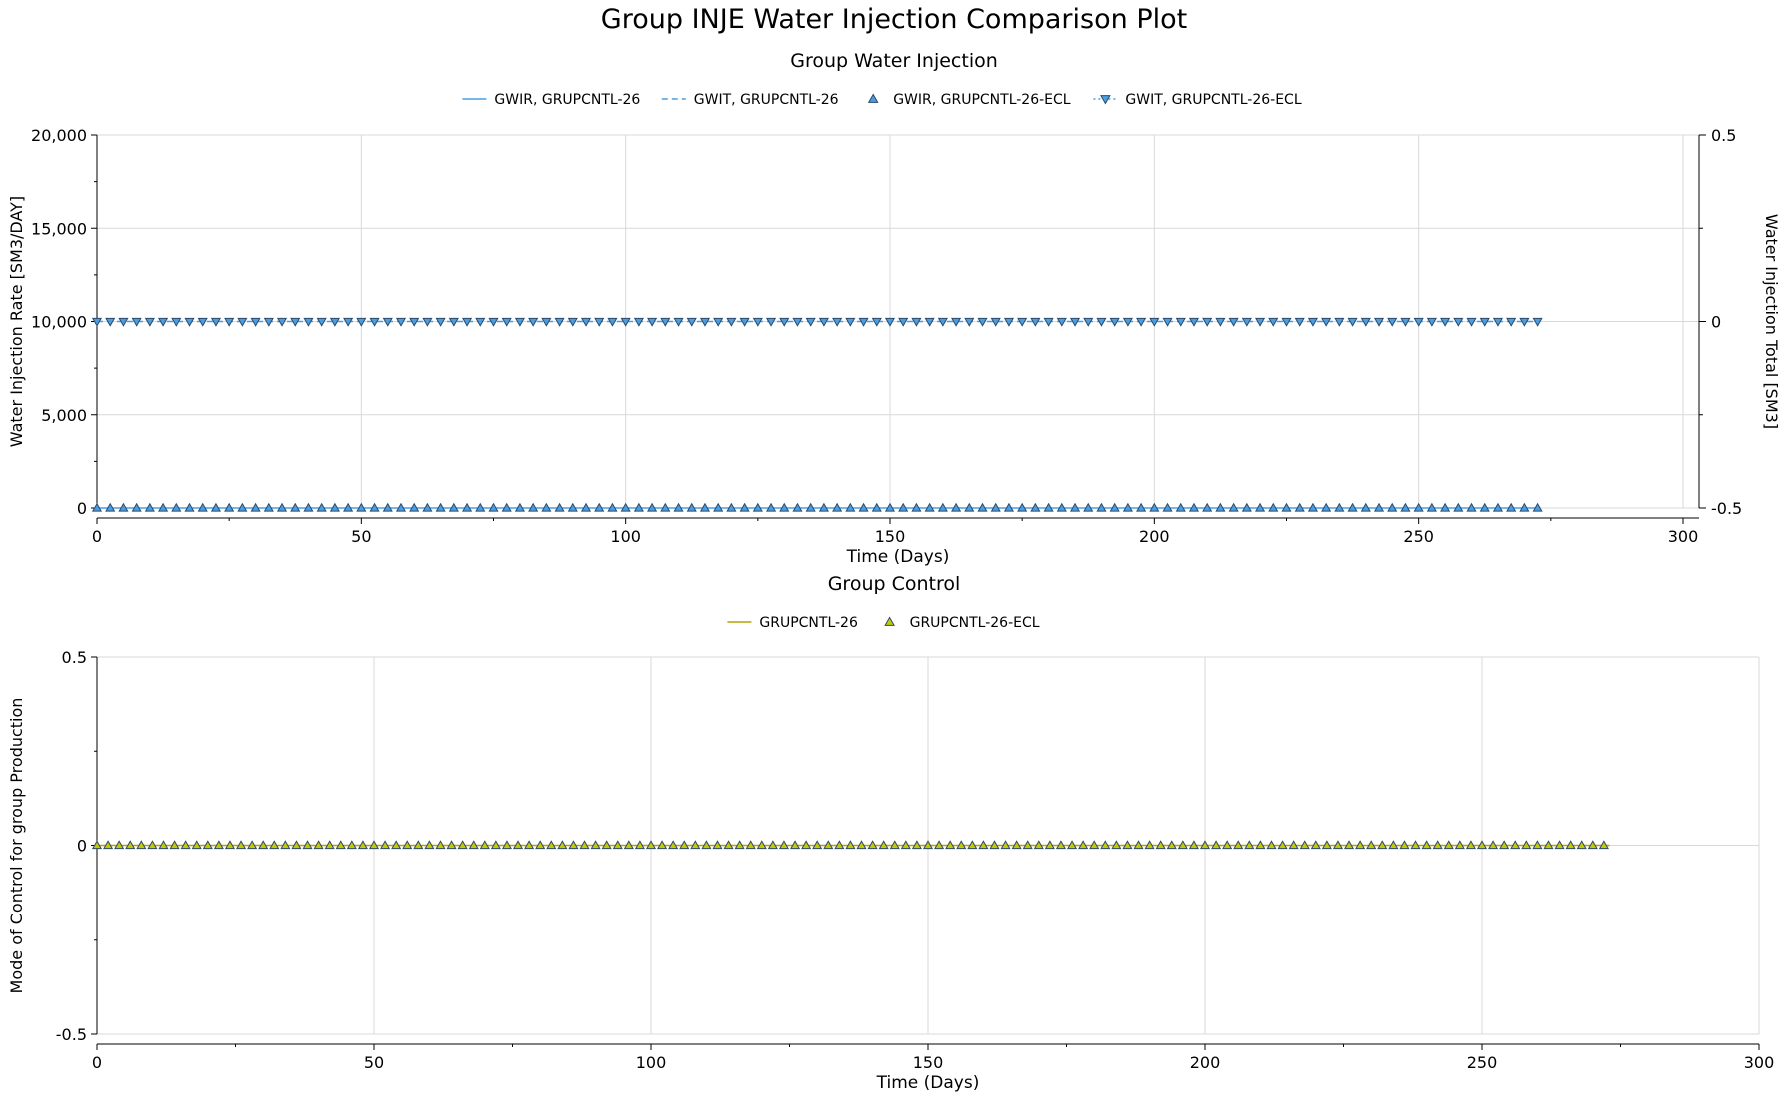  I want to click on y2-axis-label: Water Injection Total [SM3], so click(1771, 321).